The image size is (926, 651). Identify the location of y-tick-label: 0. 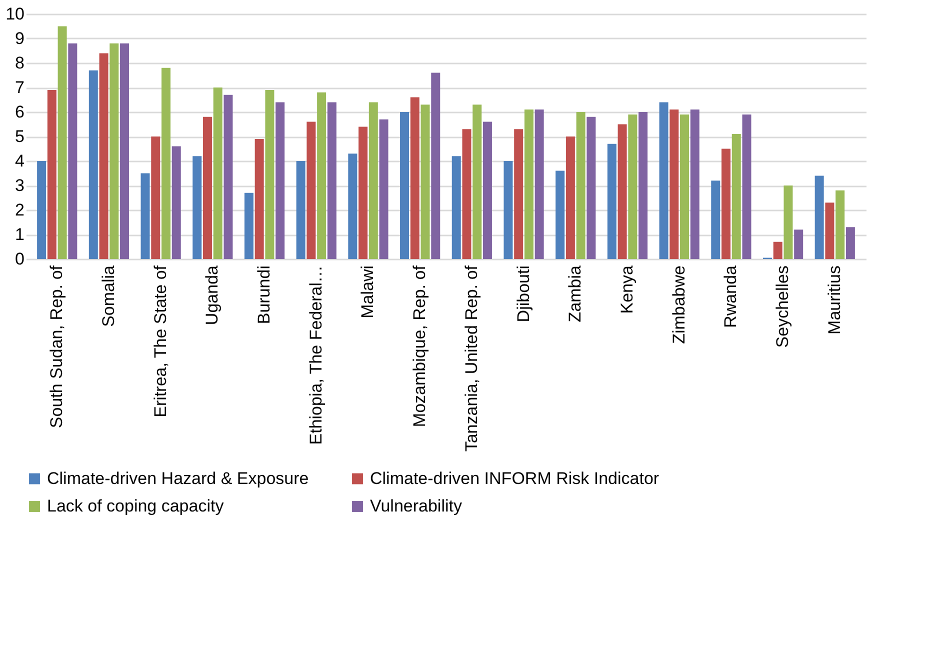
(19, 259).